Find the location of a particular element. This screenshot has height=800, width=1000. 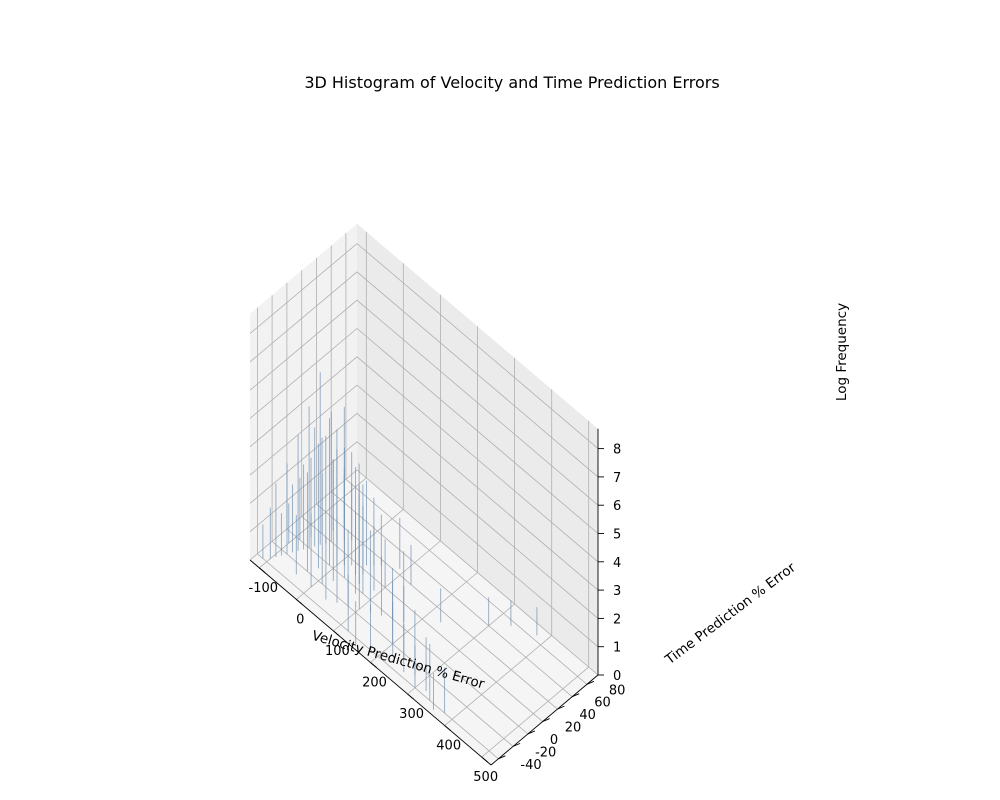

y-tick-label: -20 is located at coordinates (545, 752).